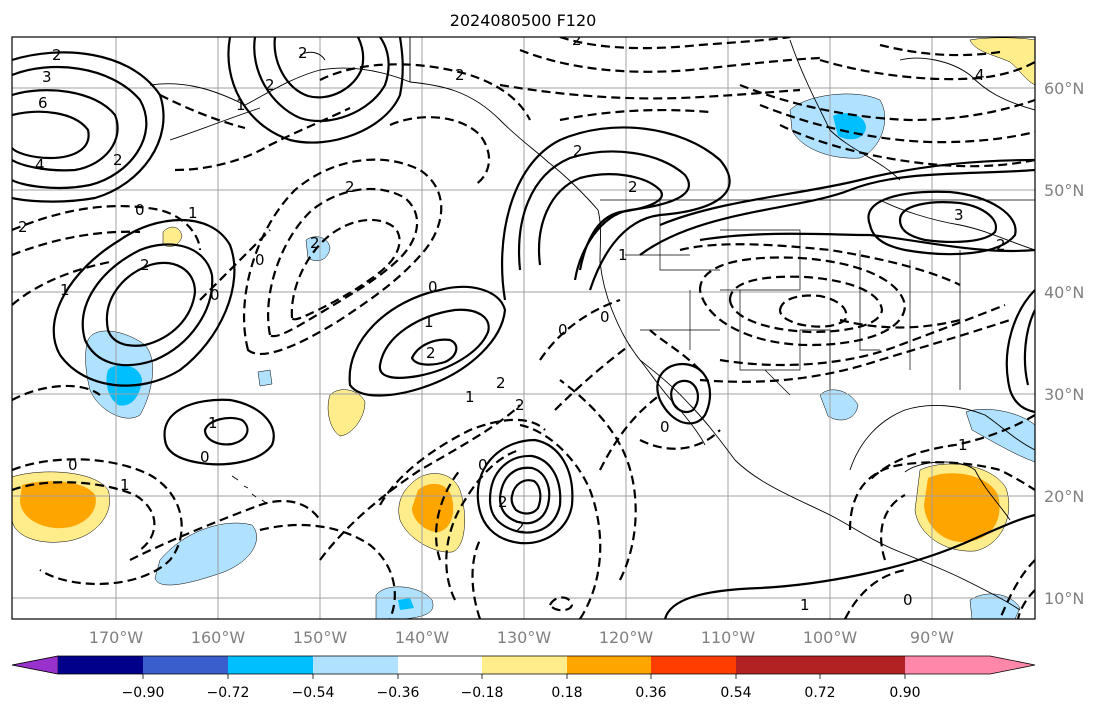 This screenshot has width=1105, height=712. Describe the element at coordinates (422, 637) in the screenshot. I see `lon-label: 140°W` at that location.